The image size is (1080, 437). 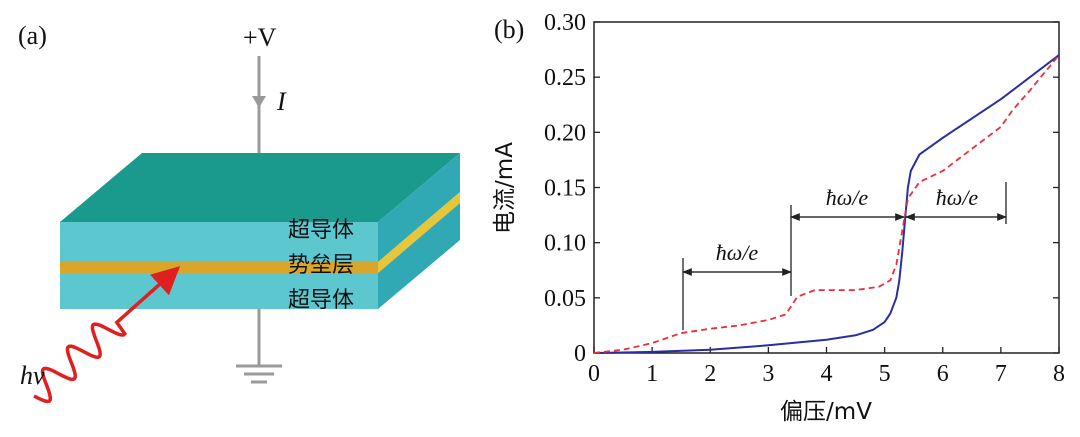 What do you see at coordinates (281, 101) in the screenshot?
I see `current-label: I` at bounding box center [281, 101].